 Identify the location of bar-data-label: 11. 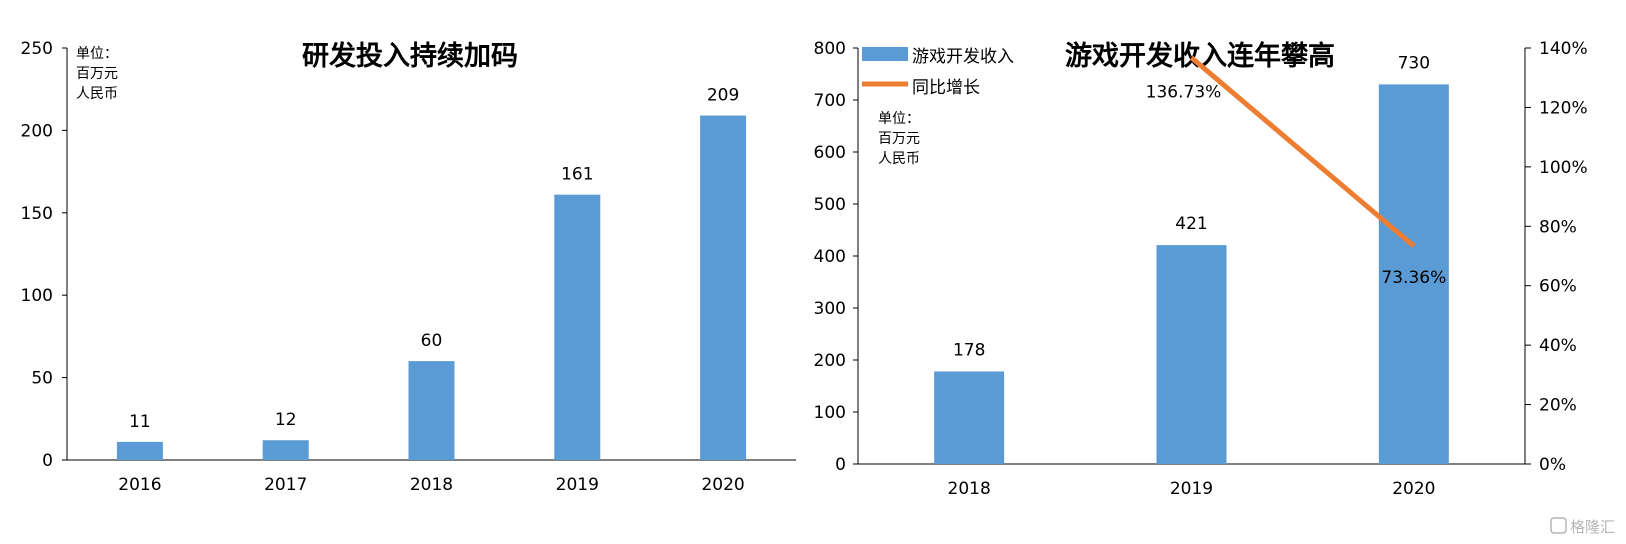
(140, 422).